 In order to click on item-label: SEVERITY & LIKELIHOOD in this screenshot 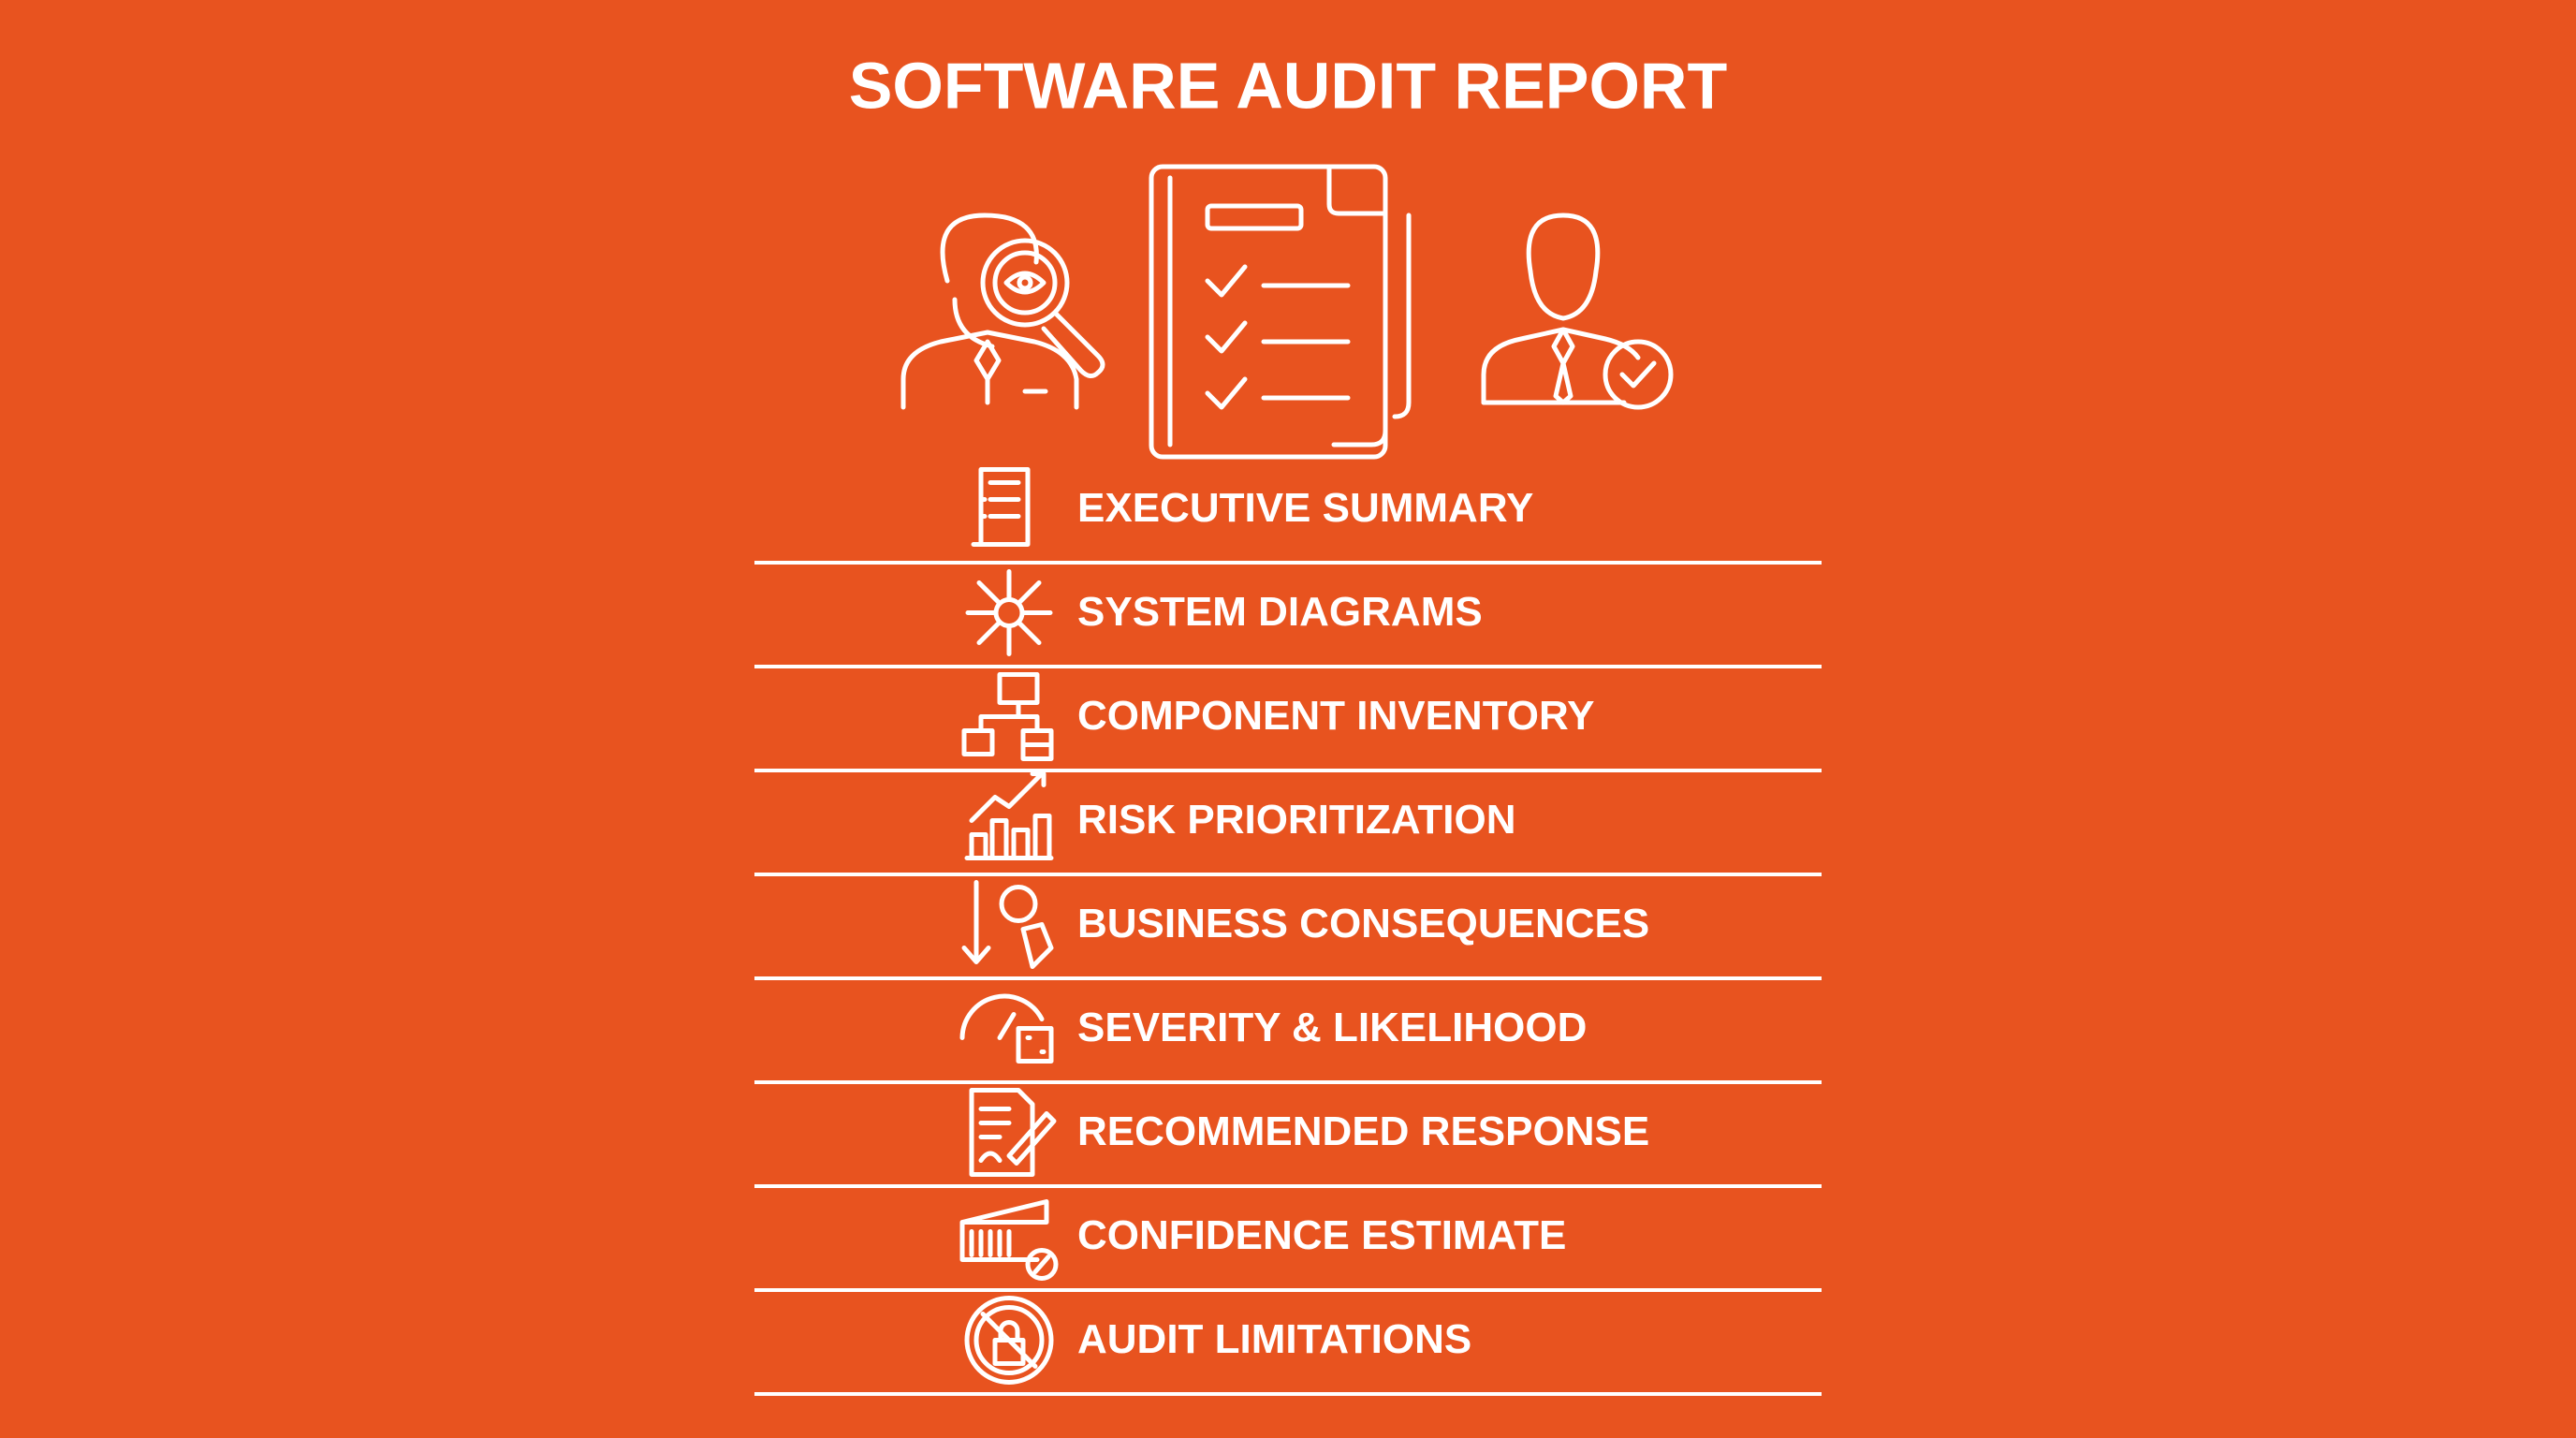, I will do `click(1332, 1027)`.